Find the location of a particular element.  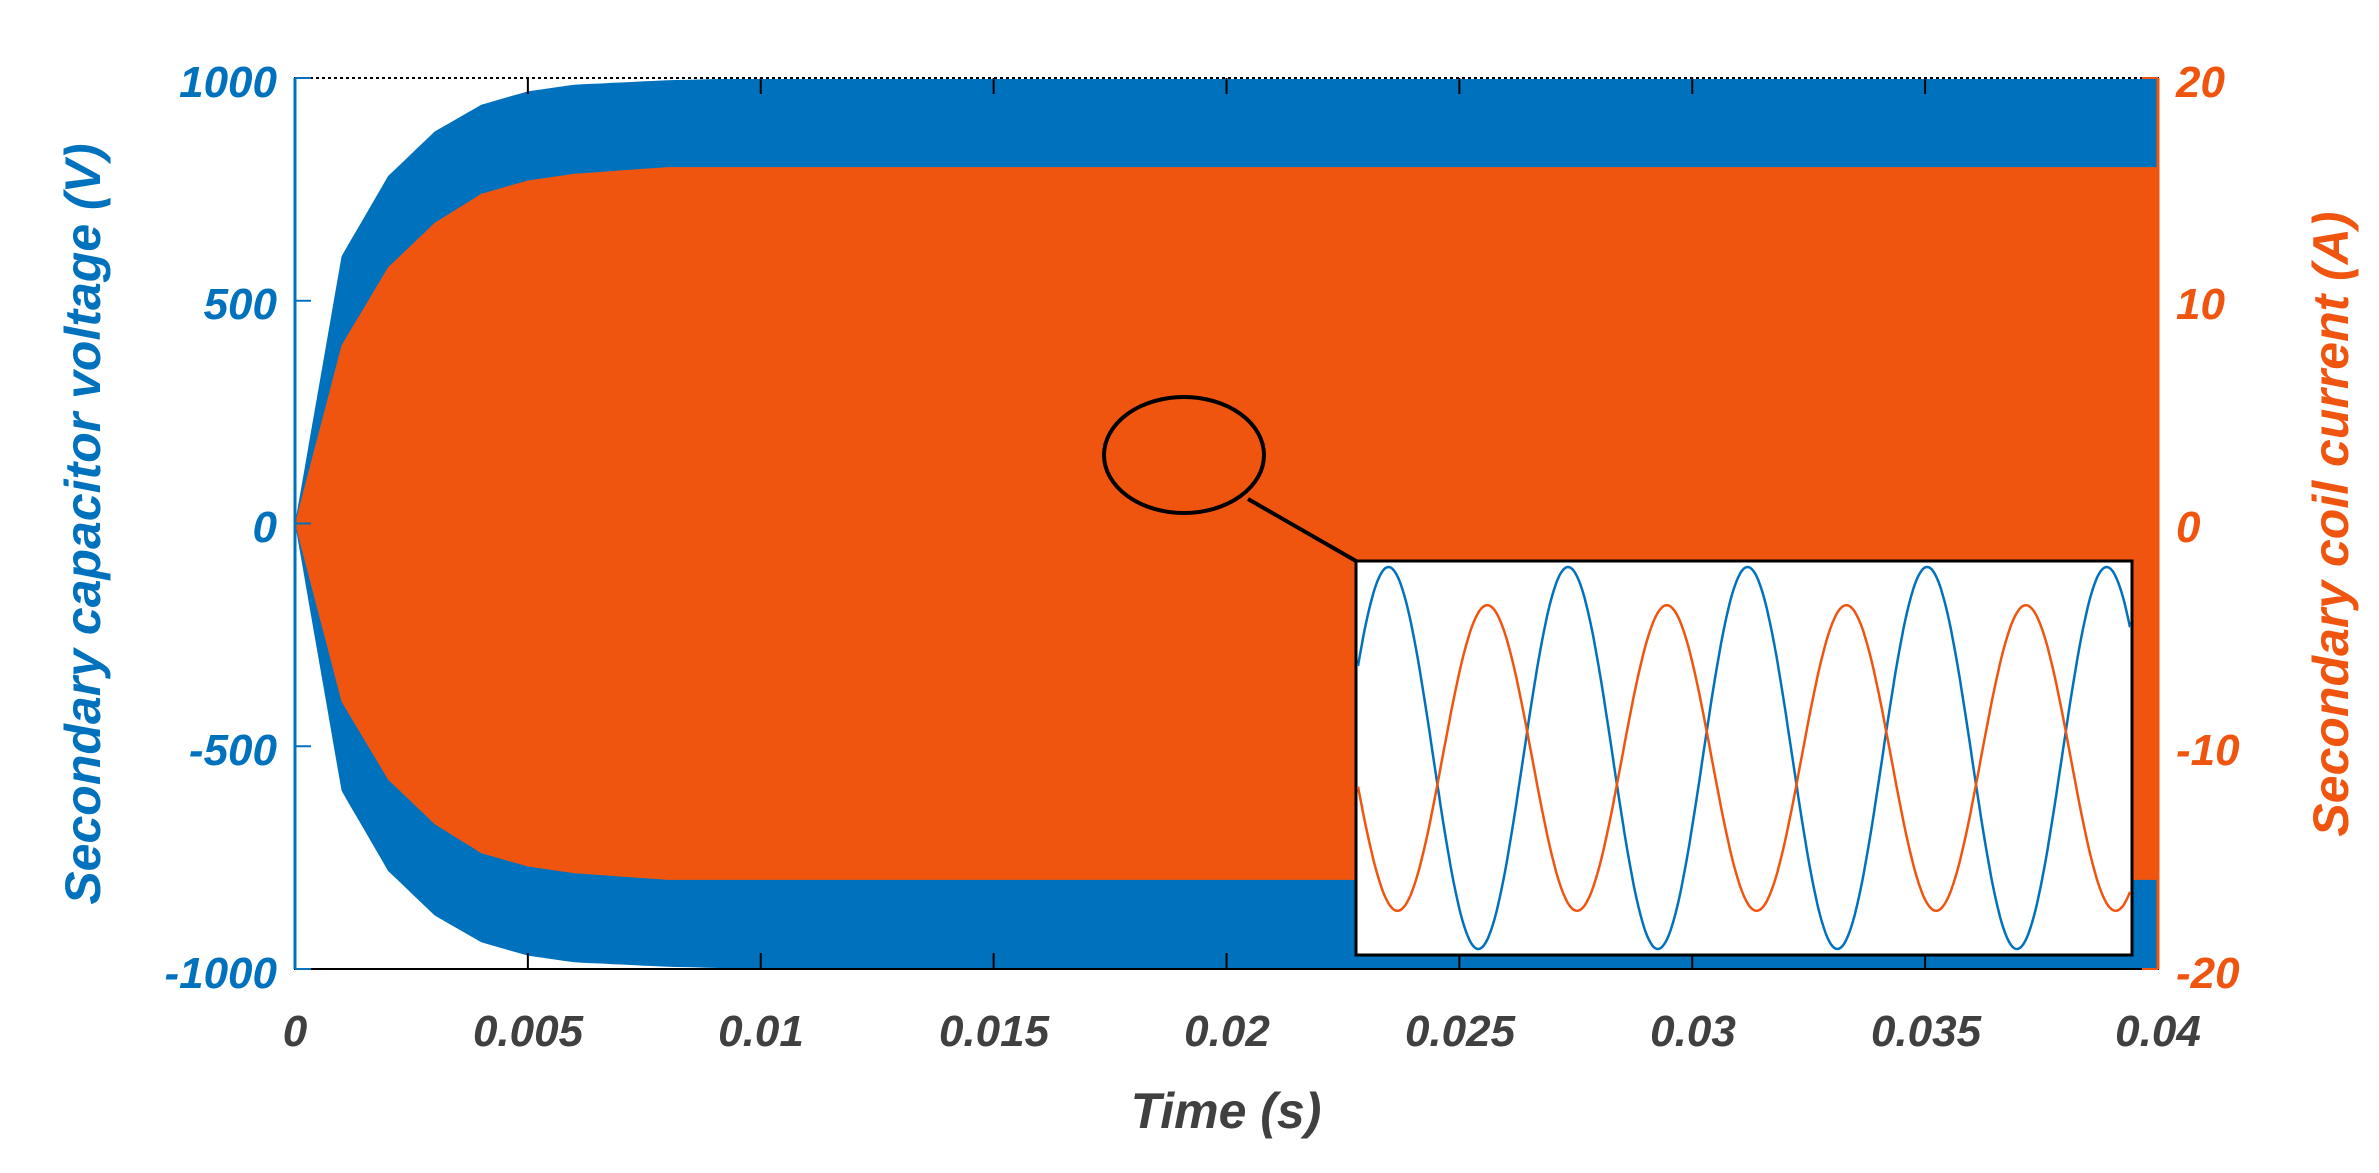

x-tick-label: 0.04 is located at coordinates (2158, 1031).